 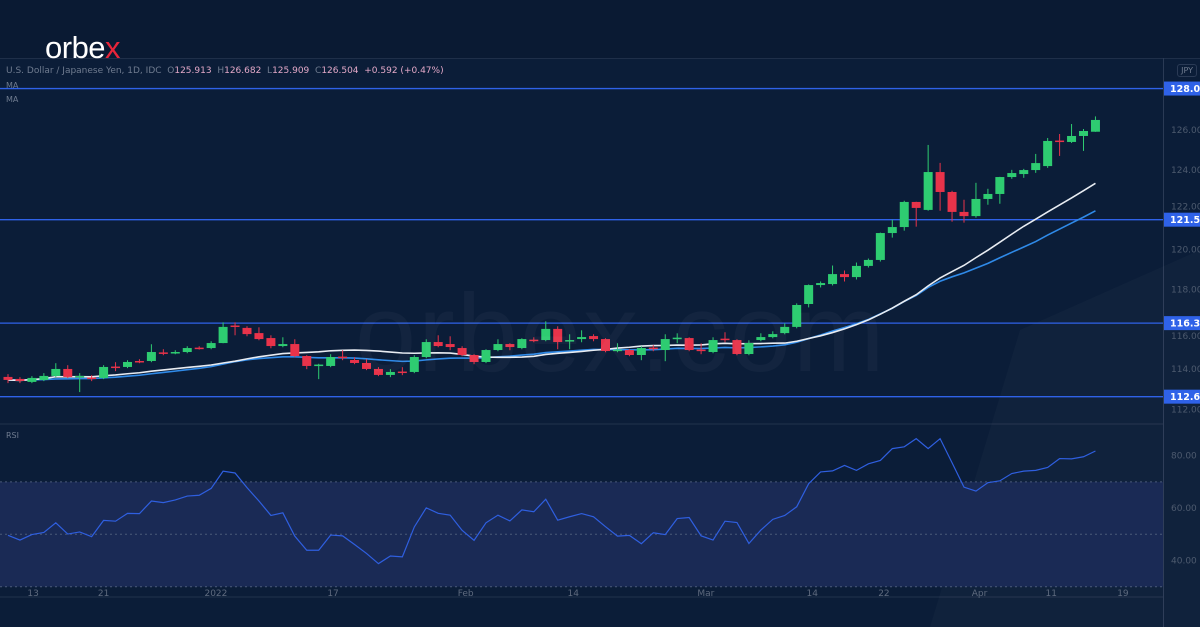 I want to click on level-price-label: 112.62, so click(x=1185, y=397).